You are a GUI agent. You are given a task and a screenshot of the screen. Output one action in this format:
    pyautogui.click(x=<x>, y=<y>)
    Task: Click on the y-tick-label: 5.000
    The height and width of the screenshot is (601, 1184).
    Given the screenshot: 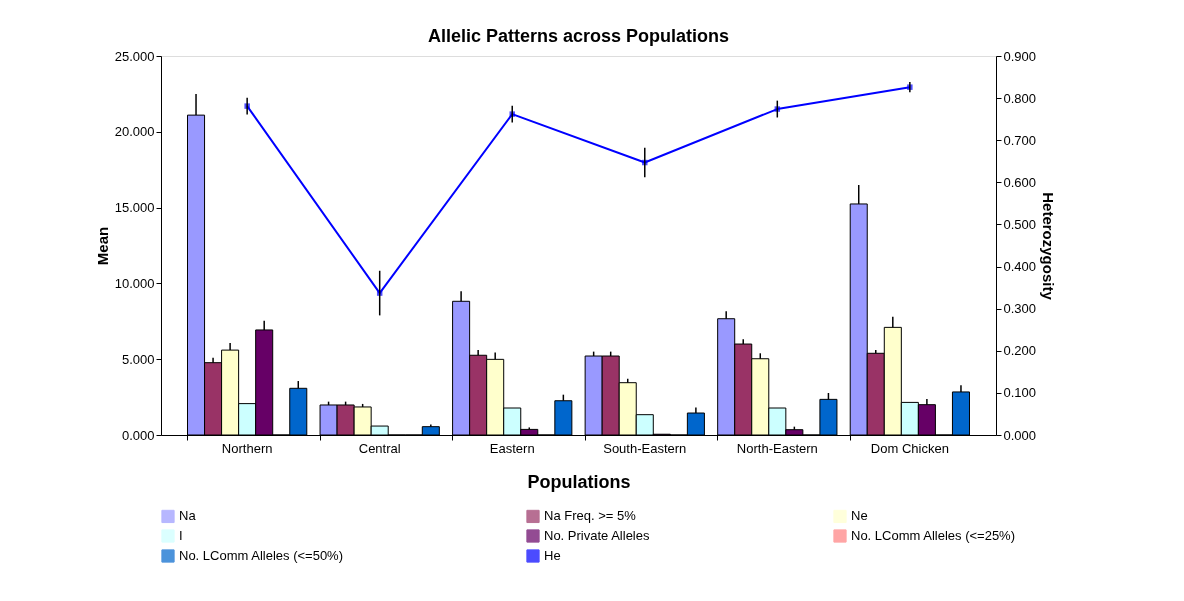 What is the action you would take?
    pyautogui.click(x=138, y=359)
    